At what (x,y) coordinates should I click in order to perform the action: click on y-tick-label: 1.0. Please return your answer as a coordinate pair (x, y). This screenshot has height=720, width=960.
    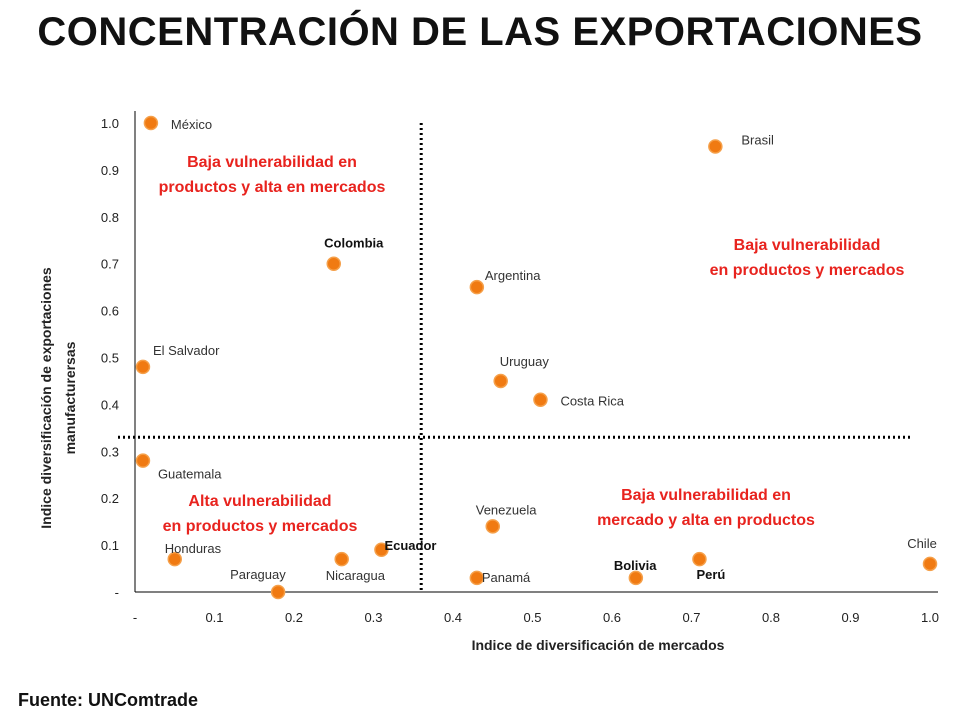
    Looking at the image, I should click on (110, 123).